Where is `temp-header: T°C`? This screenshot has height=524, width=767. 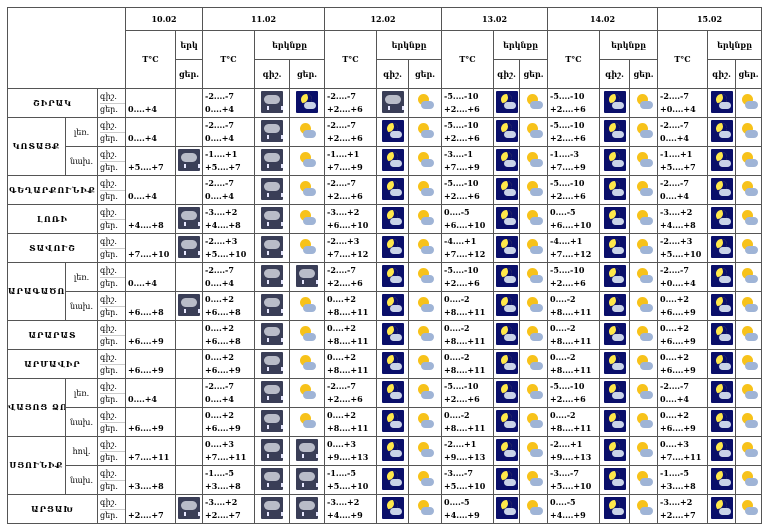
temp-header: T°C is located at coordinates (574, 59).